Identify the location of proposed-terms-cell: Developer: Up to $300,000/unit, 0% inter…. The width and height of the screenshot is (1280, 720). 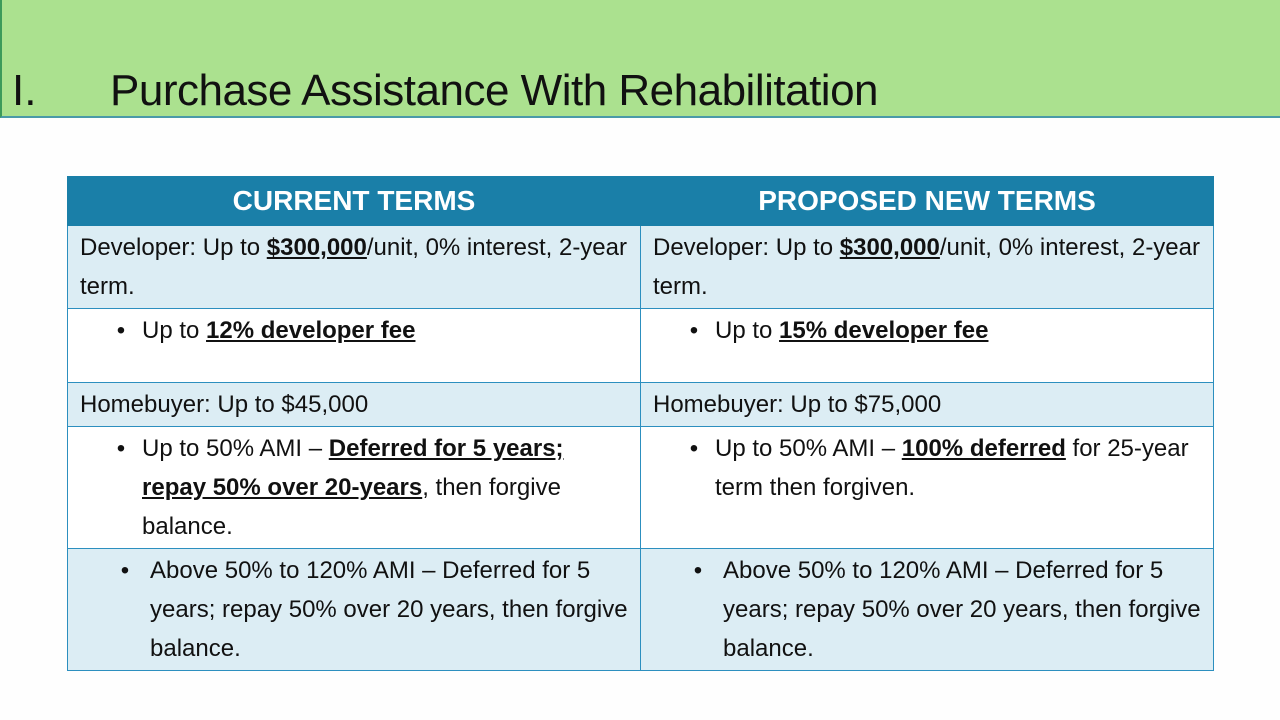
(927, 267).